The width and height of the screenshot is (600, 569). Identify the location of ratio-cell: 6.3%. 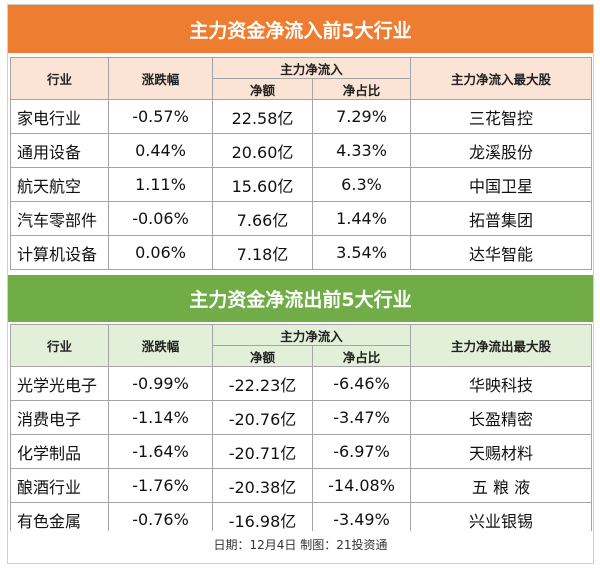
(361, 184).